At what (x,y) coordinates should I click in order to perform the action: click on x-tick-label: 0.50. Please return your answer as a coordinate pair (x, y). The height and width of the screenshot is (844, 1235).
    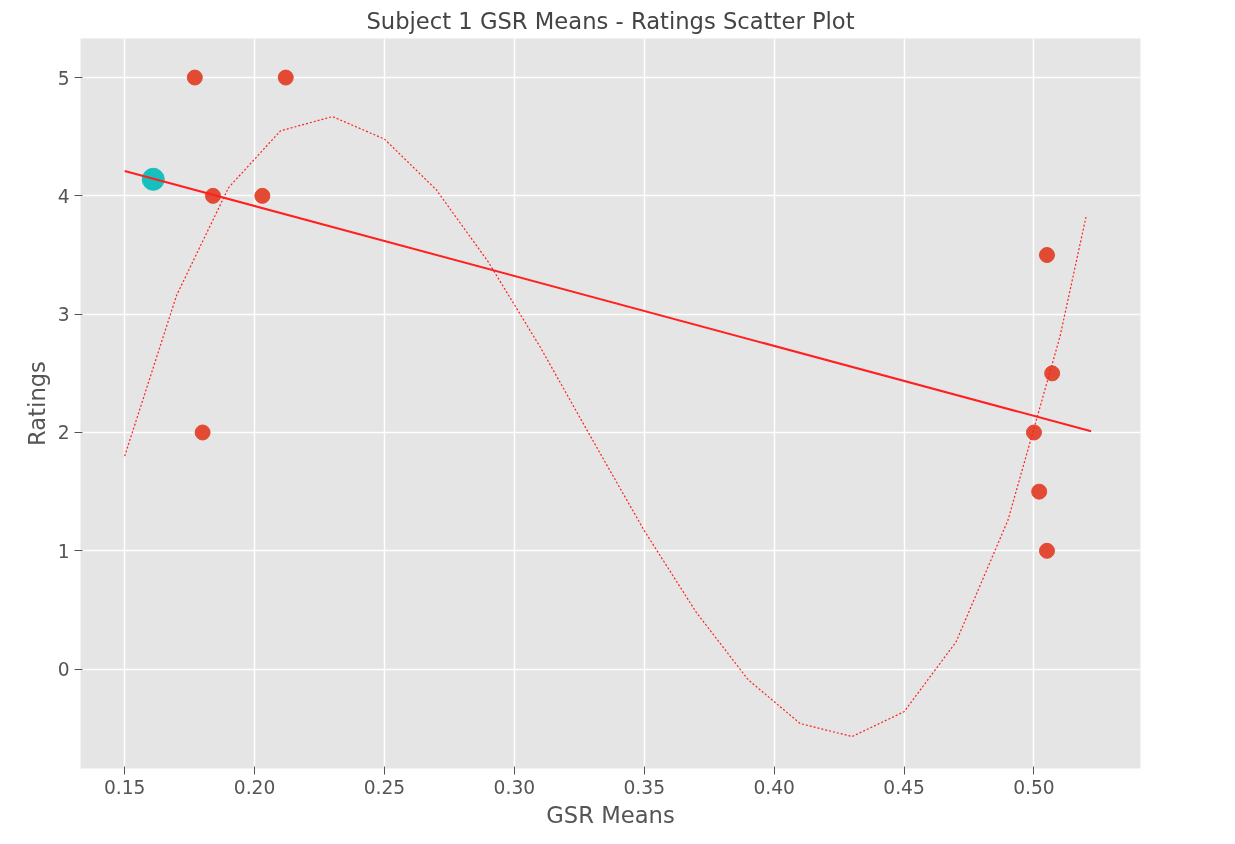
    Looking at the image, I should click on (1034, 787).